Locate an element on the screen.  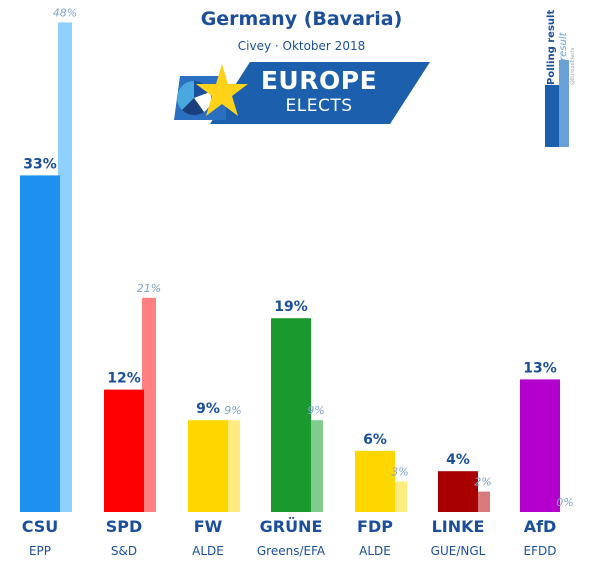
bar-last-spd is located at coordinates (149, 404).